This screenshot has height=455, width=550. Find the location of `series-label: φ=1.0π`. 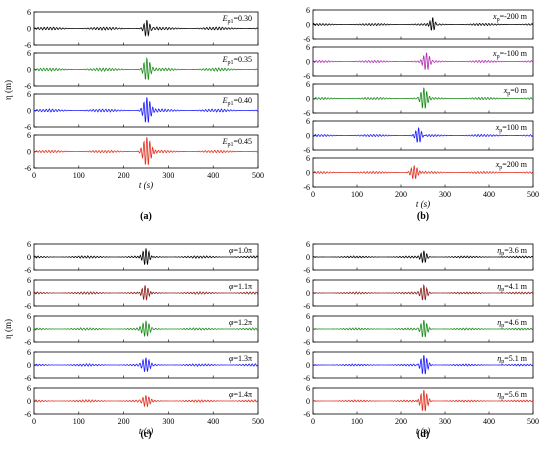

series-label: φ=1.0π is located at coordinates (240, 250).